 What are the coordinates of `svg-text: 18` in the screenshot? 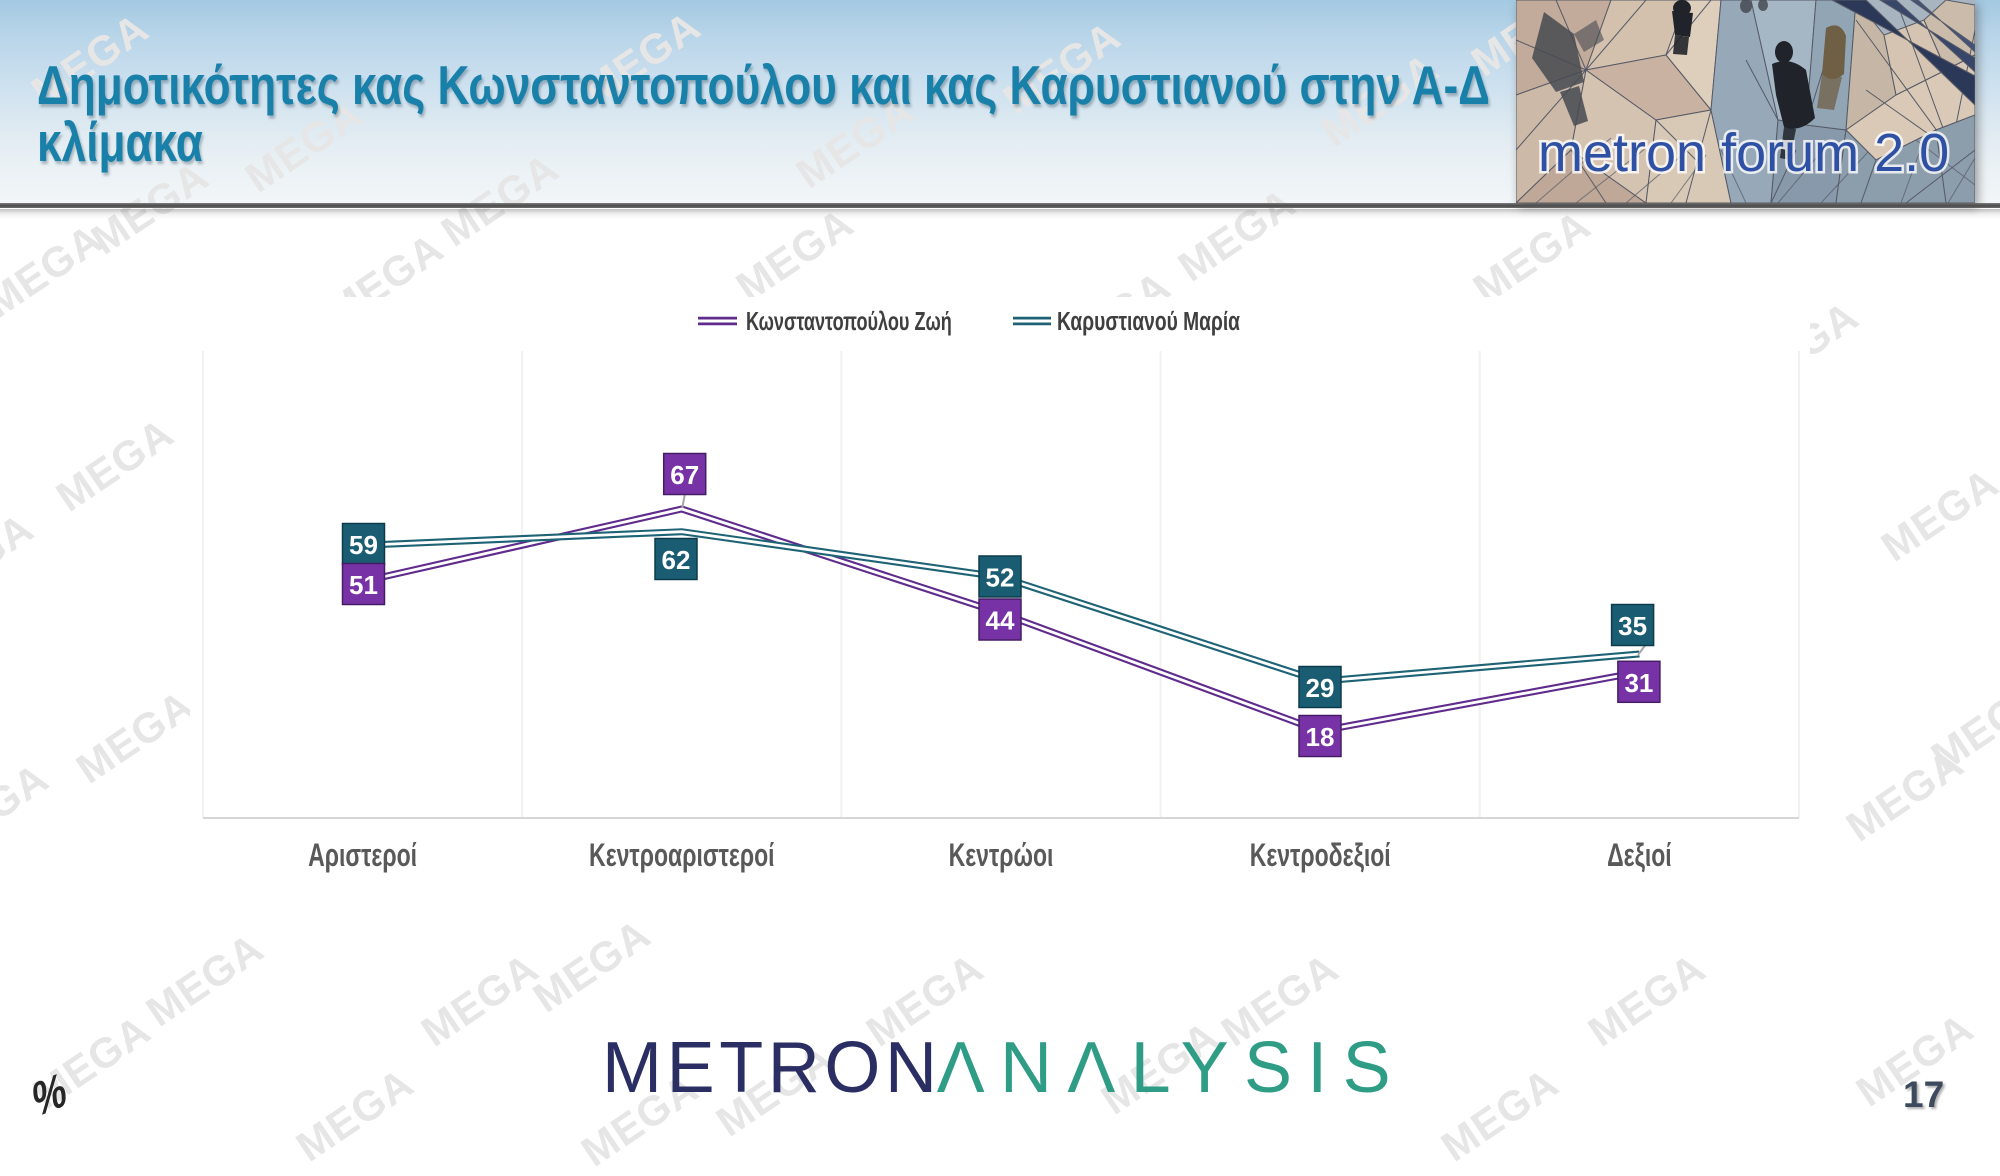 It's located at (1320, 737).